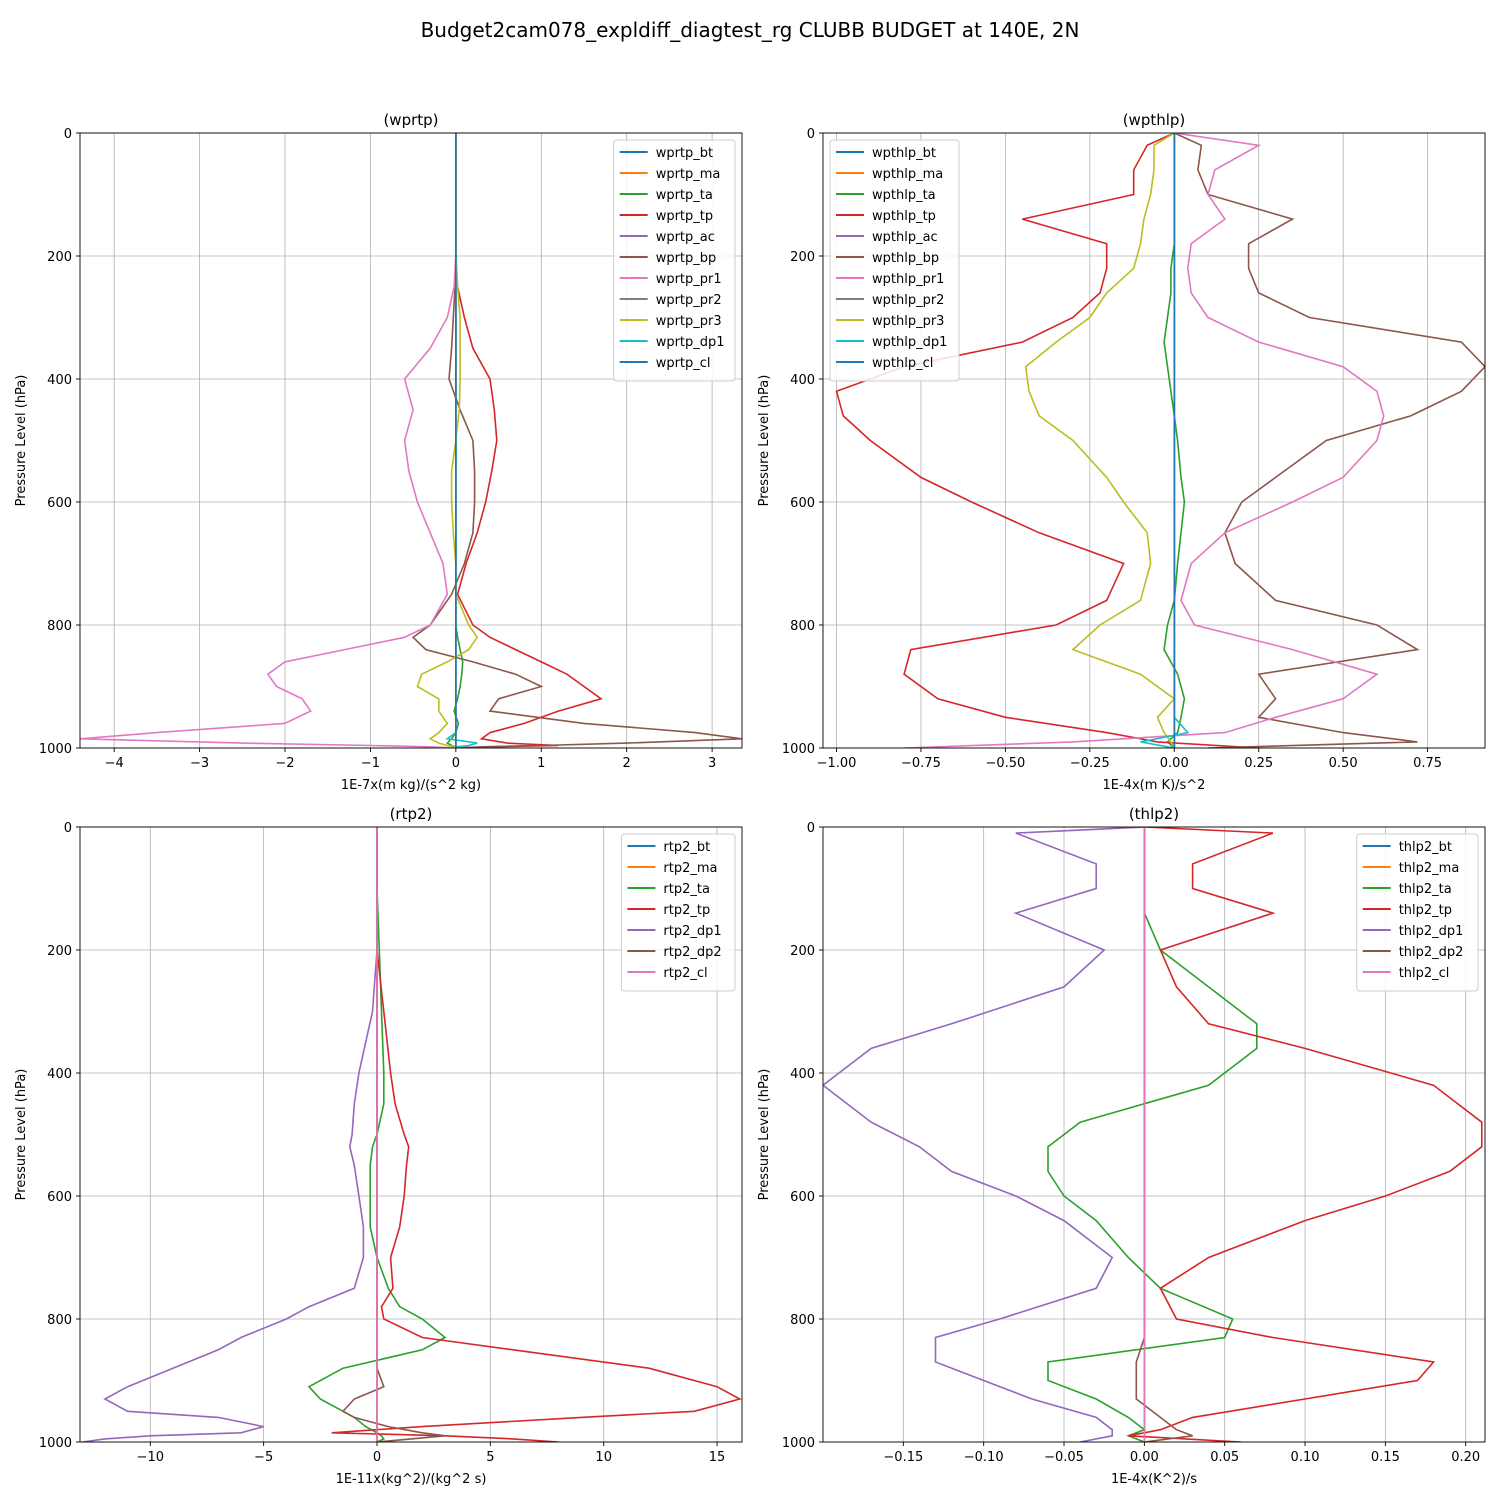 This screenshot has height=1500, width=1500. What do you see at coordinates (686, 910) in the screenshot?
I see `legend-label: rtp2_tp` at bounding box center [686, 910].